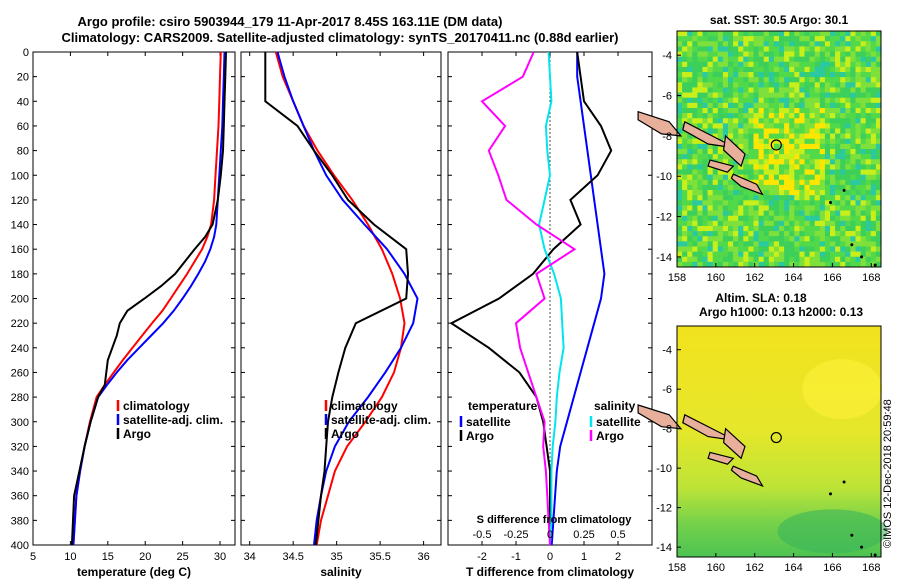 This screenshot has height=585, width=900. Describe the element at coordinates (664, 548) in the screenshot. I see `lat-tick-label: -14` at that location.